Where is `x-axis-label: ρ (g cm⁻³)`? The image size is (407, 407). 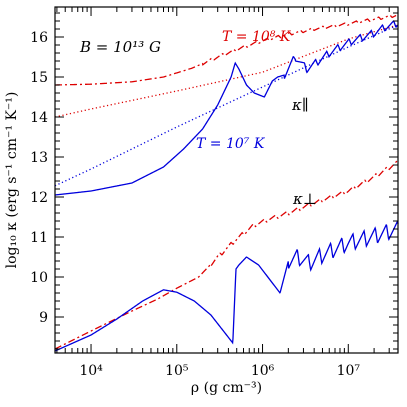
x-axis-label: ρ (g cm⁻³) is located at coordinates (226, 388).